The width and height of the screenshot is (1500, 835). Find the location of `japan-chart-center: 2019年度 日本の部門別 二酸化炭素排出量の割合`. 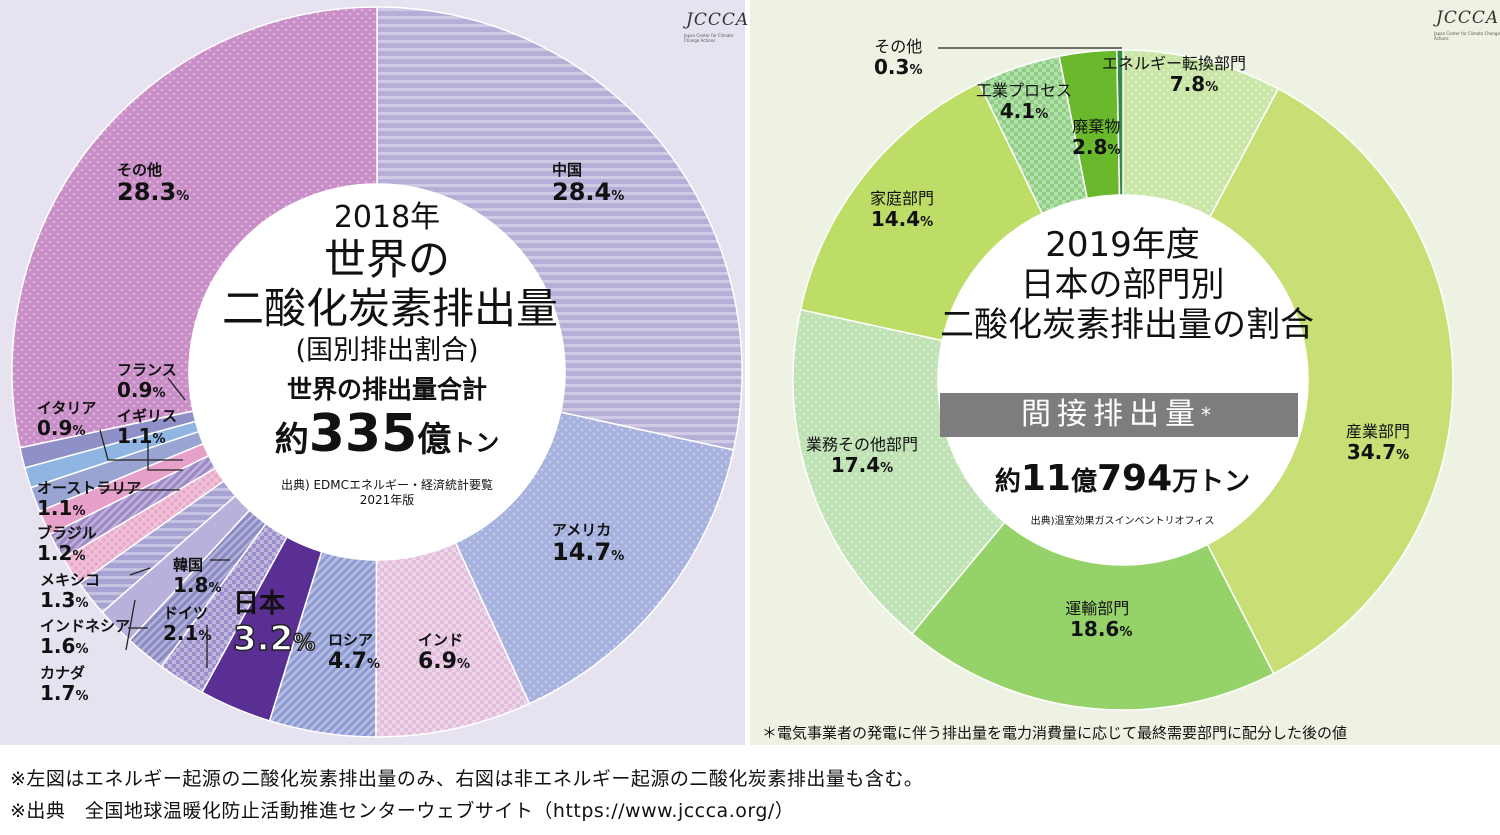

japan-chart-center: 2019年度 日本の部門別 二酸化炭素排出量の割合 is located at coordinates (1127, 285).